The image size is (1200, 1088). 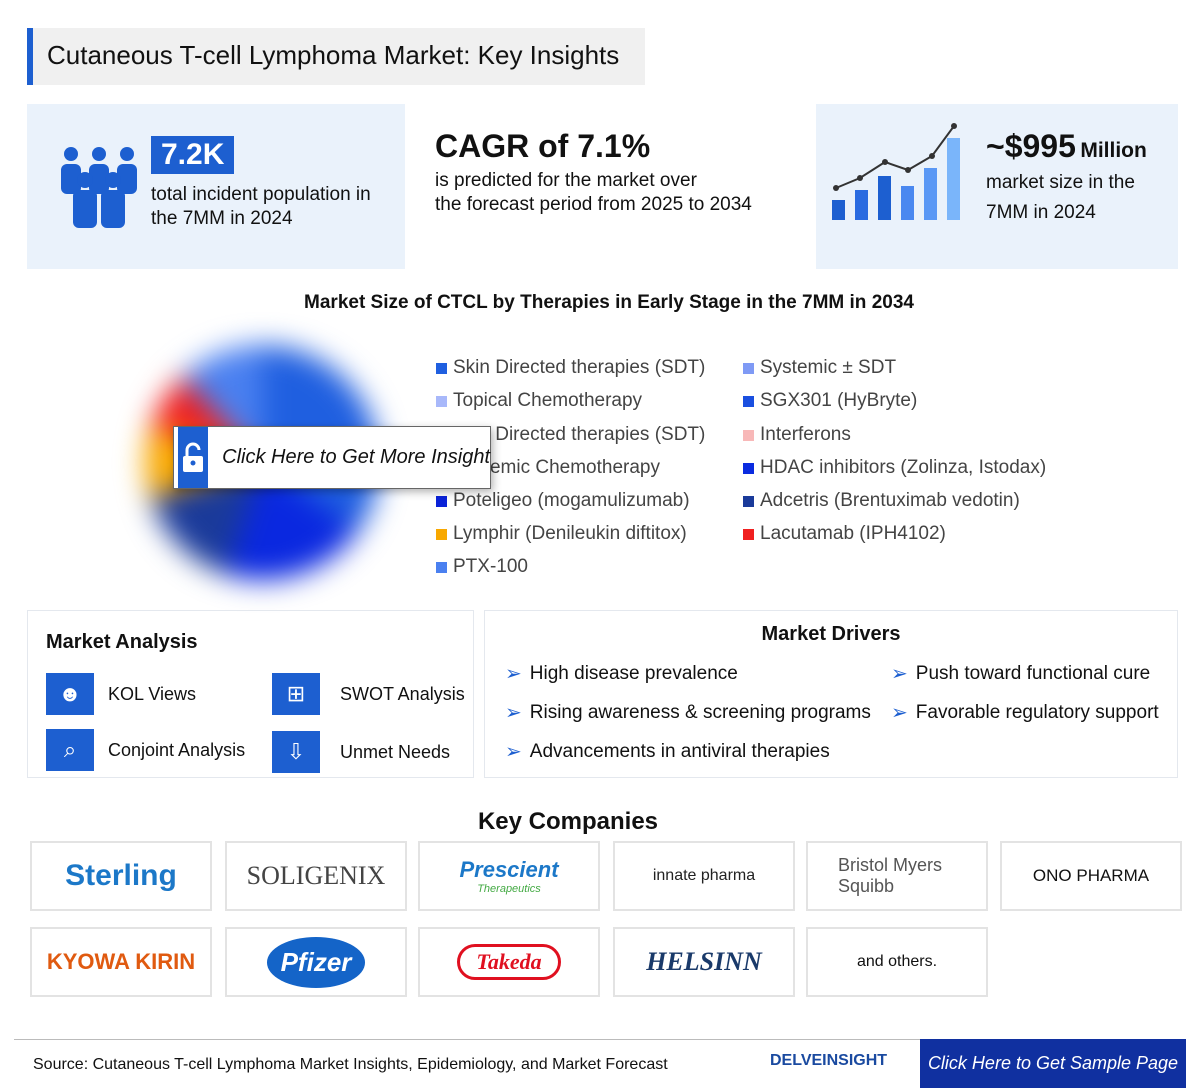 What do you see at coordinates (482, 567) in the screenshot?
I see `legend-item: PTX-100` at bounding box center [482, 567].